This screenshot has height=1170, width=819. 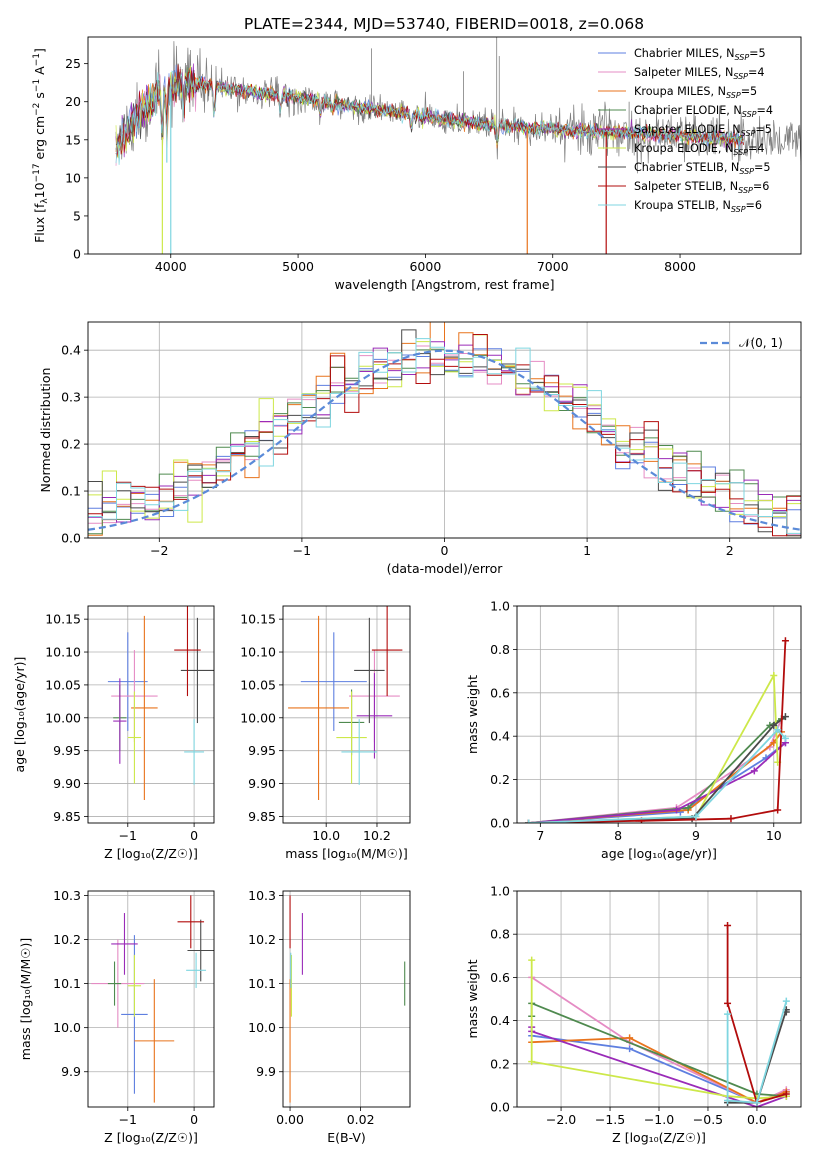 What do you see at coordinates (377, 835) in the screenshot?
I see `x-tick-label: 10.2` at bounding box center [377, 835].